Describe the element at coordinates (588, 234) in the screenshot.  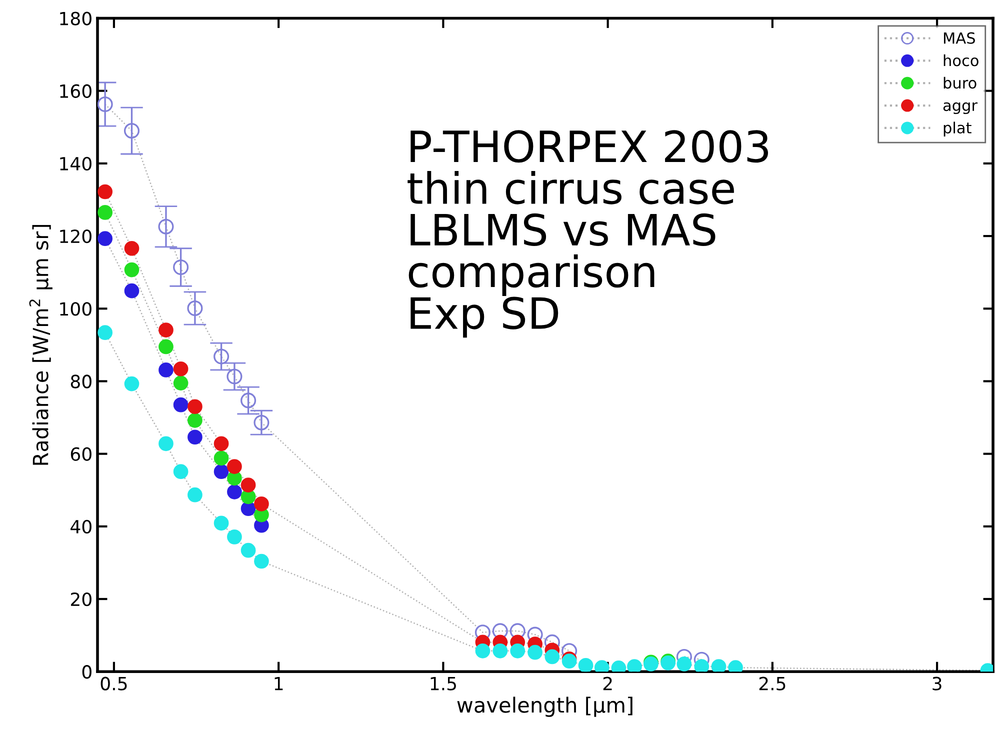
I see `annotation: P-THORPEX 2003 thin cirrus case LBLMS vs MAS comparison Exp SD` at that location.